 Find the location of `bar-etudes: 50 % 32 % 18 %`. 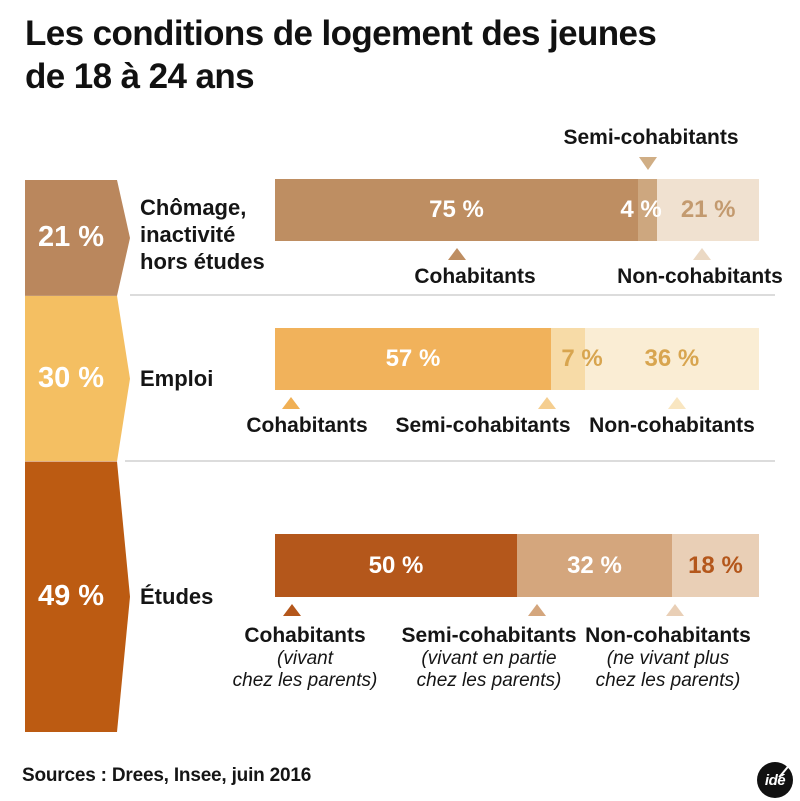

bar-etudes: 50 % 32 % 18 % is located at coordinates (517, 565).